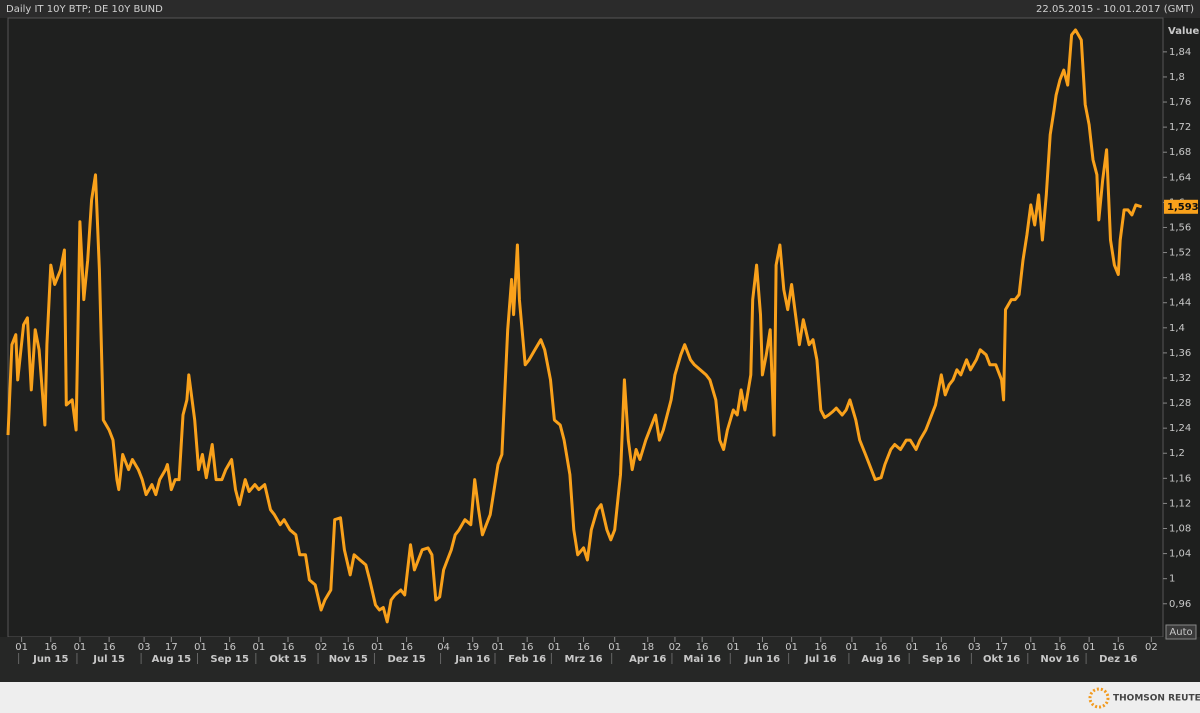  What do you see at coordinates (348, 659) in the screenshot?
I see `month-label: Nov 15` at bounding box center [348, 659].